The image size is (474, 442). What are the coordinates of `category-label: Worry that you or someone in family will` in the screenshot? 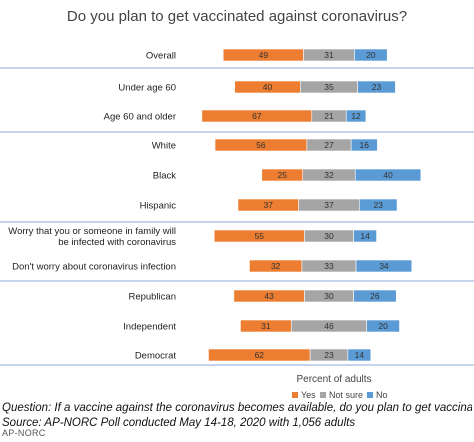 It's located at (92, 231).